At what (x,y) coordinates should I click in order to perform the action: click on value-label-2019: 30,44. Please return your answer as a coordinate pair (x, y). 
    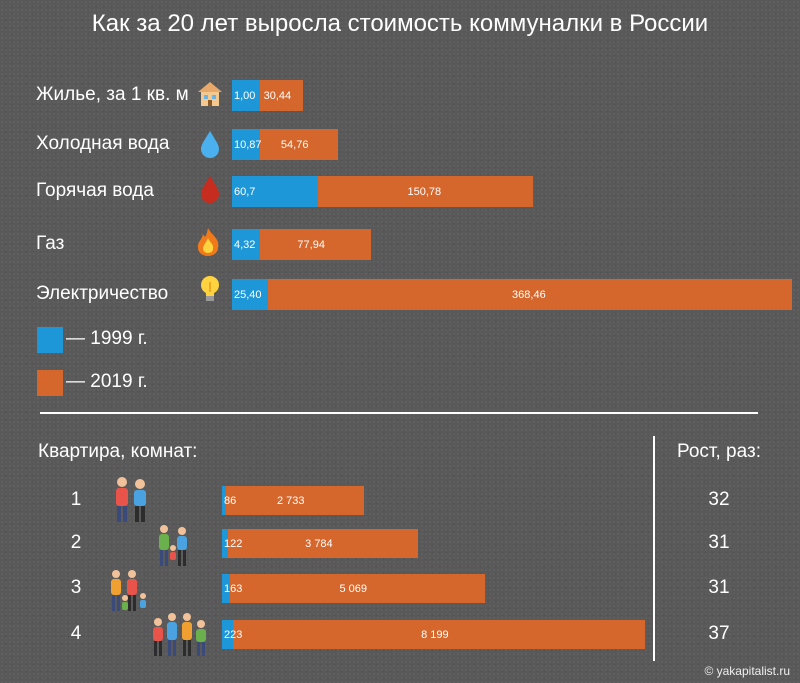
    Looking at the image, I should click on (277, 96).